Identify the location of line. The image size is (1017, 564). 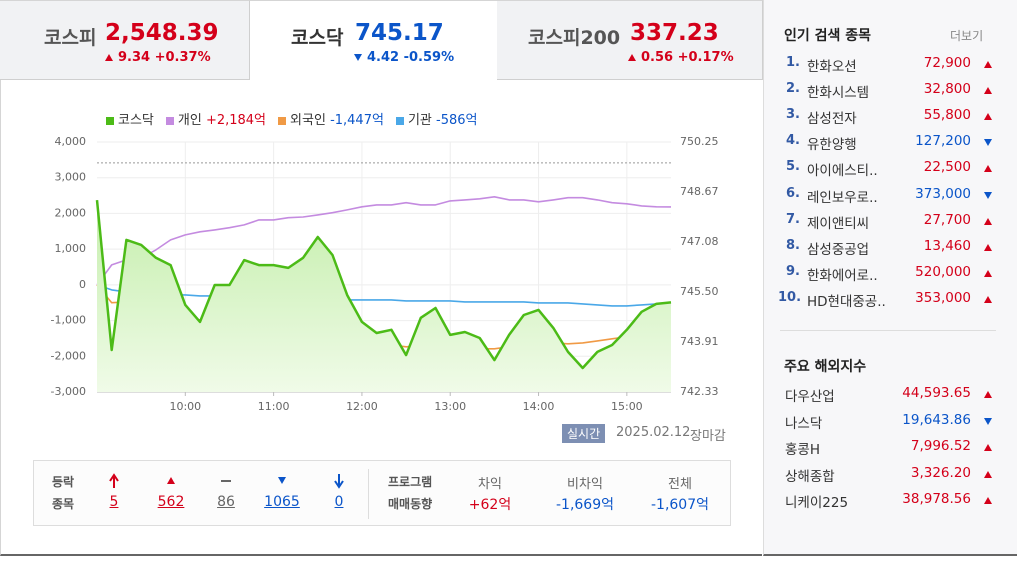
(384, 295).